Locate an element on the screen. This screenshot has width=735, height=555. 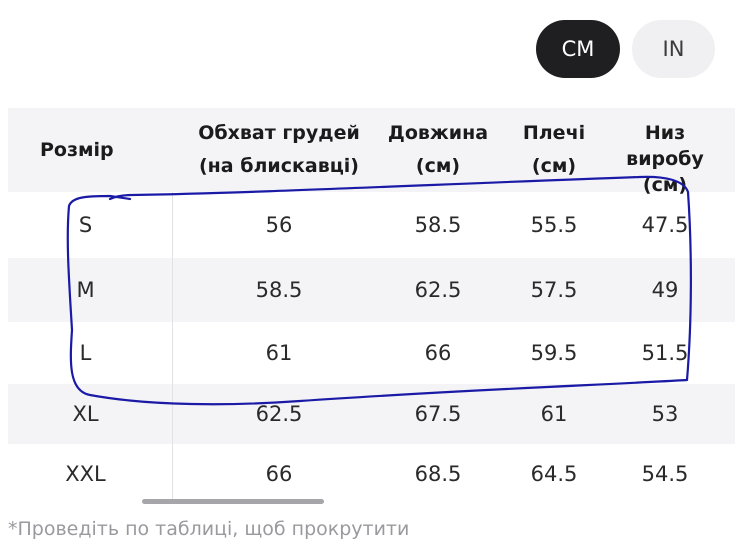
chest-cell: 66 is located at coordinates (279, 474).